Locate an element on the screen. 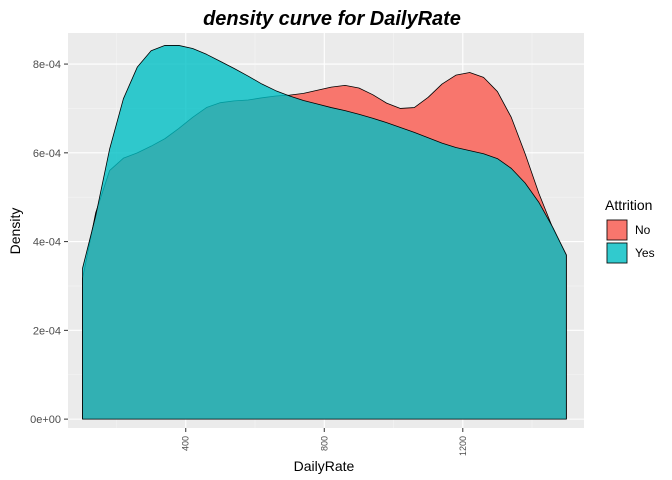 The image size is (672, 480). legend: Attrition No Yes is located at coordinates (630, 230).